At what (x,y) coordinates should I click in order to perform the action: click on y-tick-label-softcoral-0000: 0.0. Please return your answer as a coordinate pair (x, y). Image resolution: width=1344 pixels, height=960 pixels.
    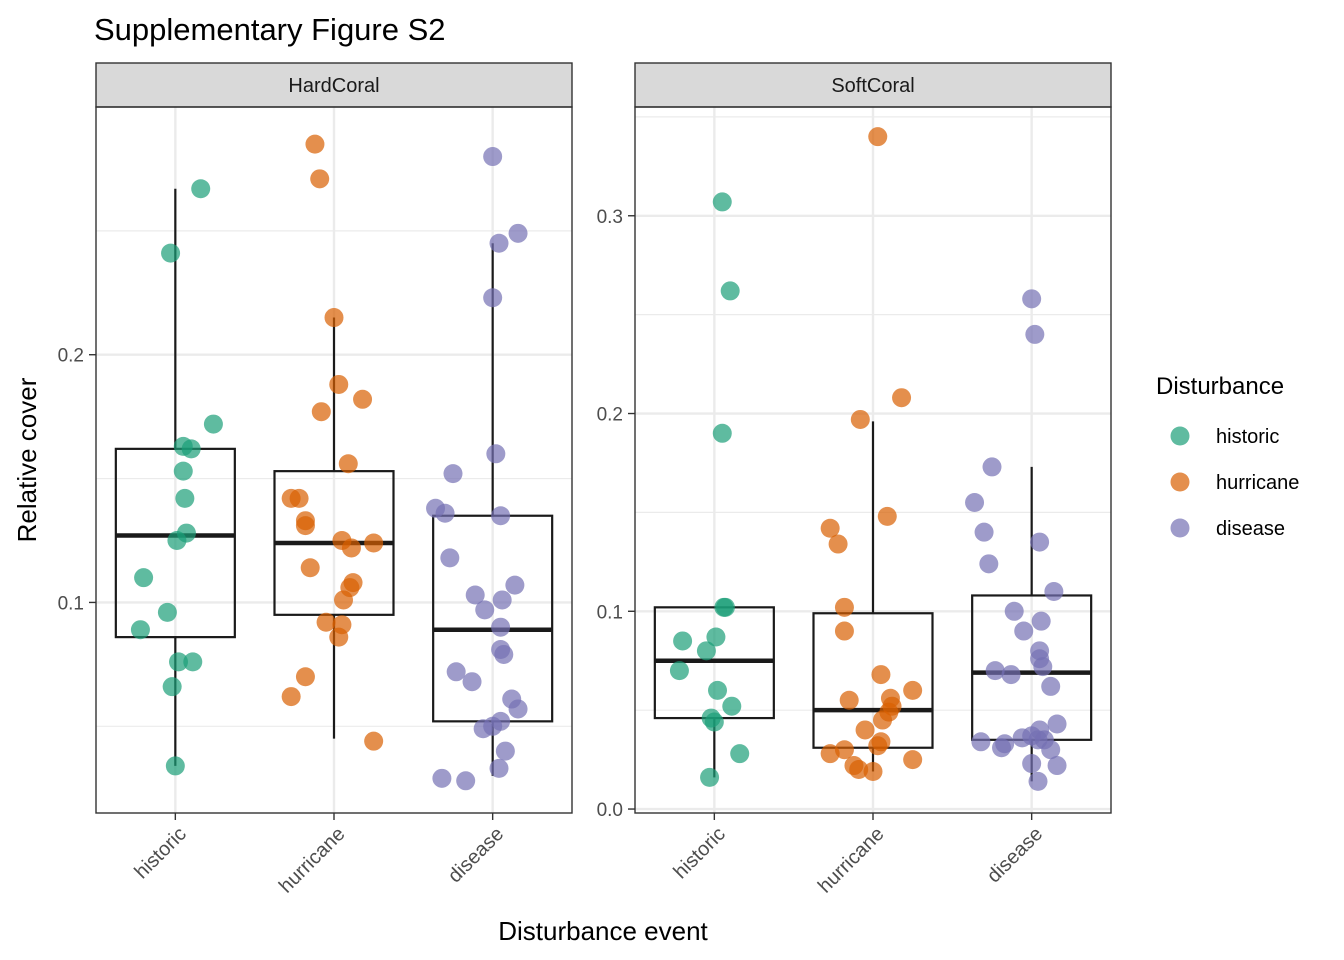
    Looking at the image, I should click on (610, 810).